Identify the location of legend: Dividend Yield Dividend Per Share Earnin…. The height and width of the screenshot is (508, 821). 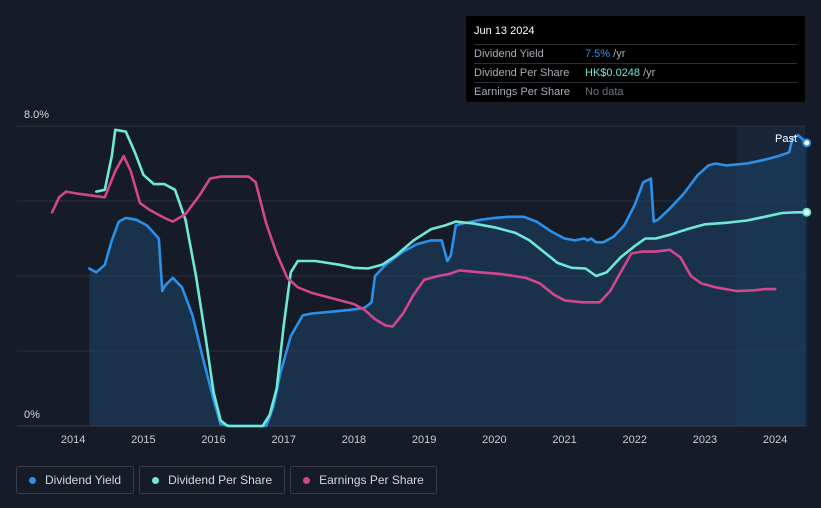
(226, 480).